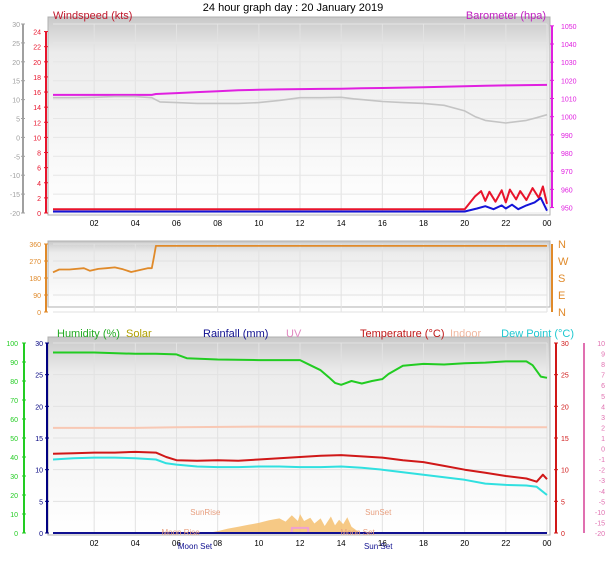  Describe the element at coordinates (600, 513) in the screenshot. I see `uv-axis-tick: -10` at that location.